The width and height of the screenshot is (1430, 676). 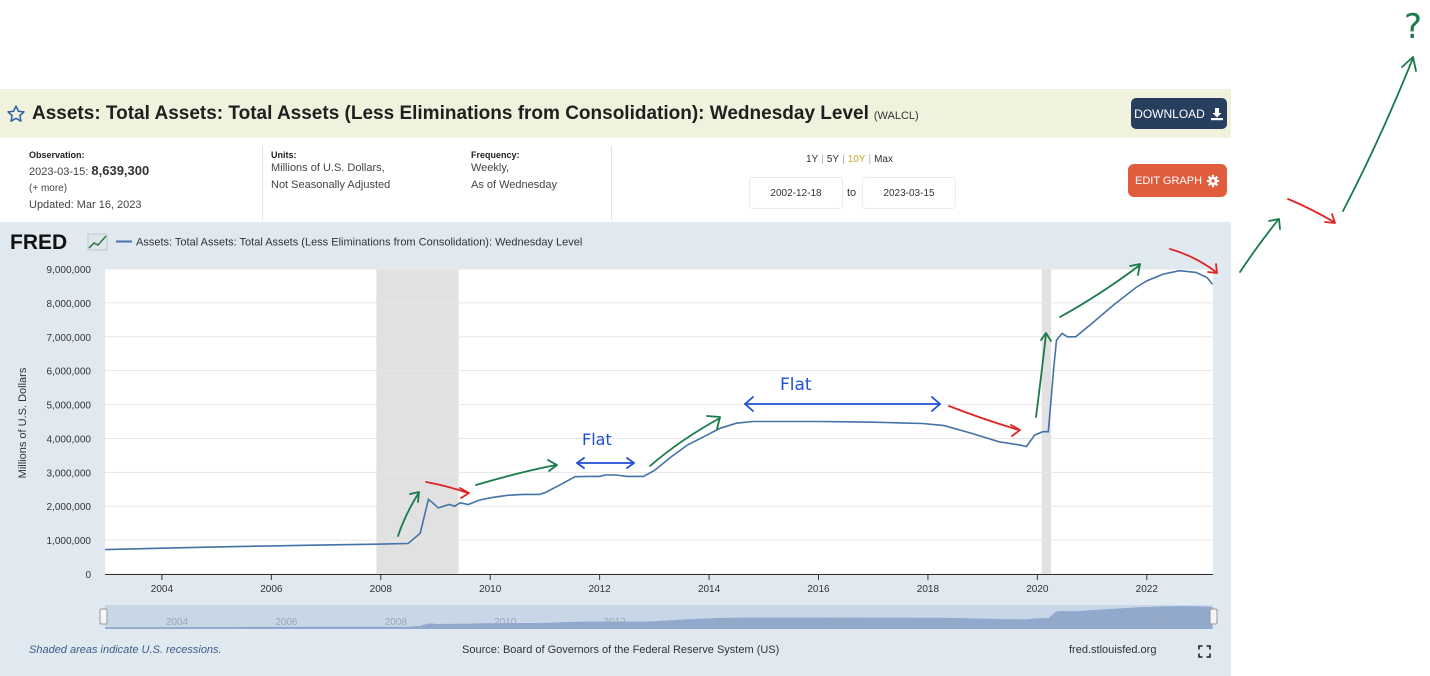 I want to click on y-tick-label: 8,000,000, so click(x=69, y=304).